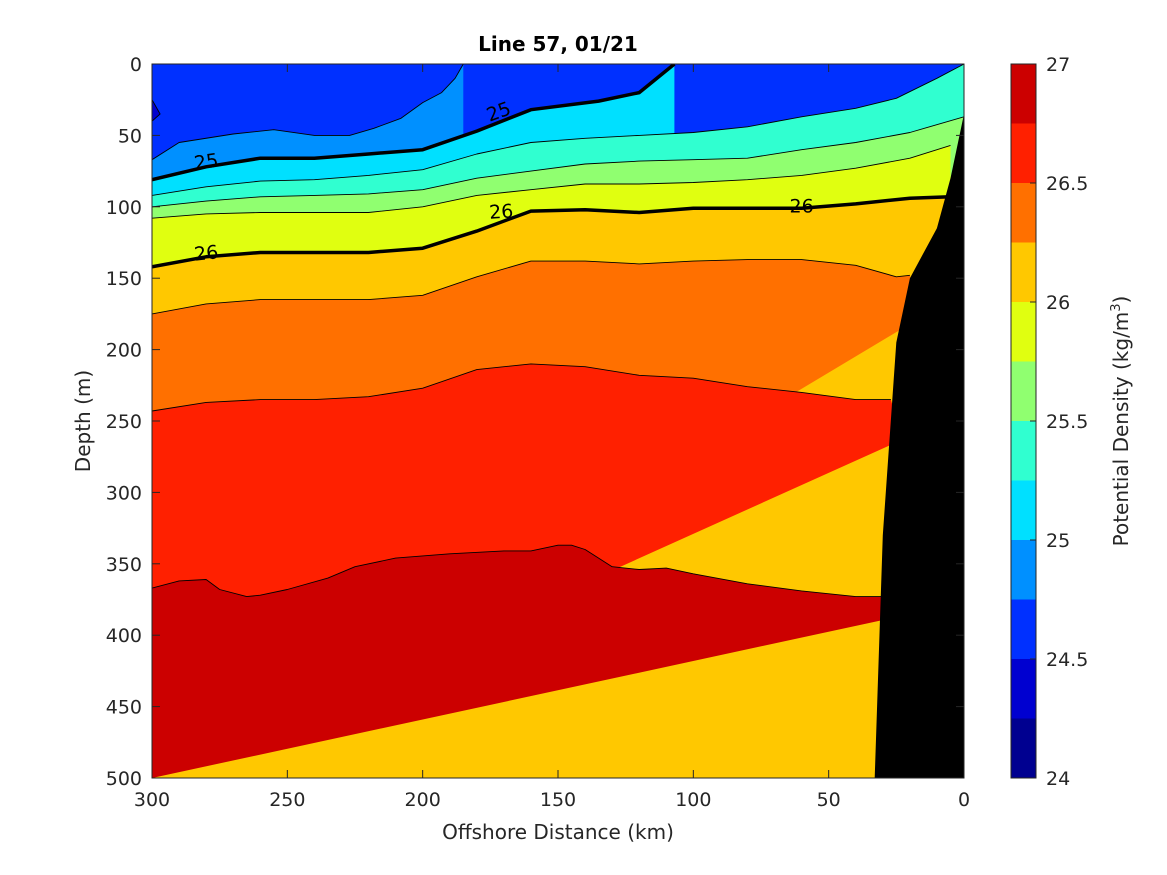  Describe the element at coordinates (1116, 307) in the screenshot. I see `colorbar-label-sup: 3` at that location.